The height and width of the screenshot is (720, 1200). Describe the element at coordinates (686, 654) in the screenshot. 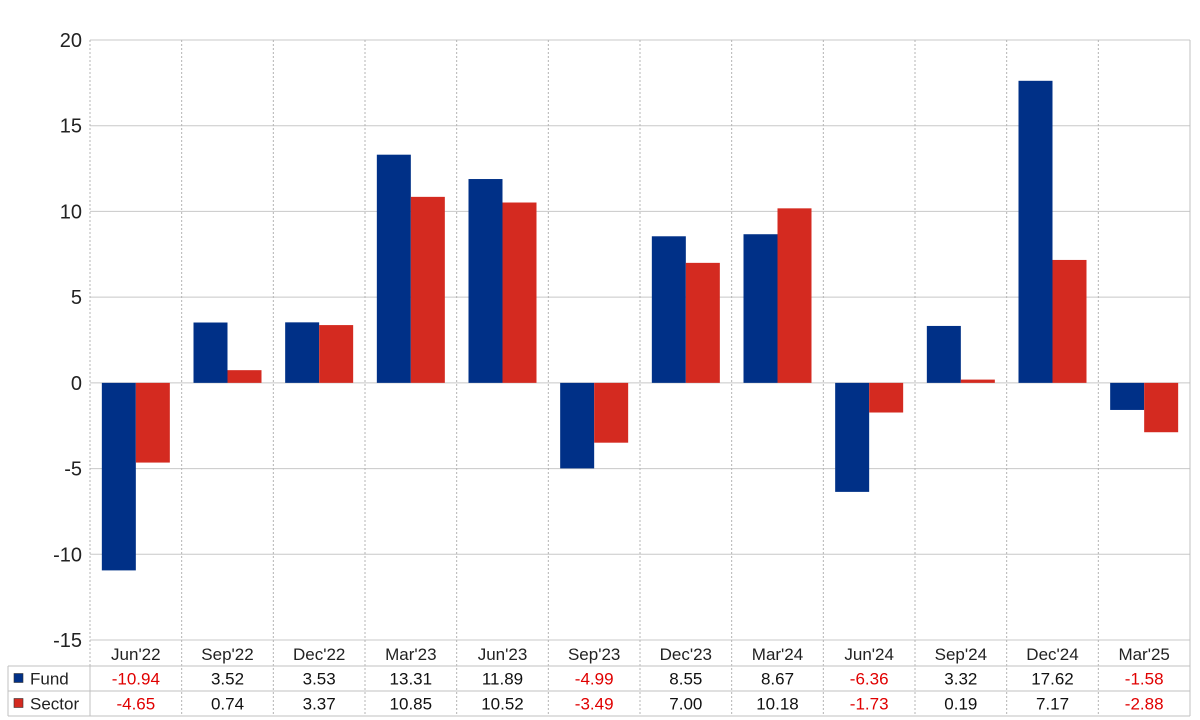

I see `x-tick-label: Dec'23` at that location.